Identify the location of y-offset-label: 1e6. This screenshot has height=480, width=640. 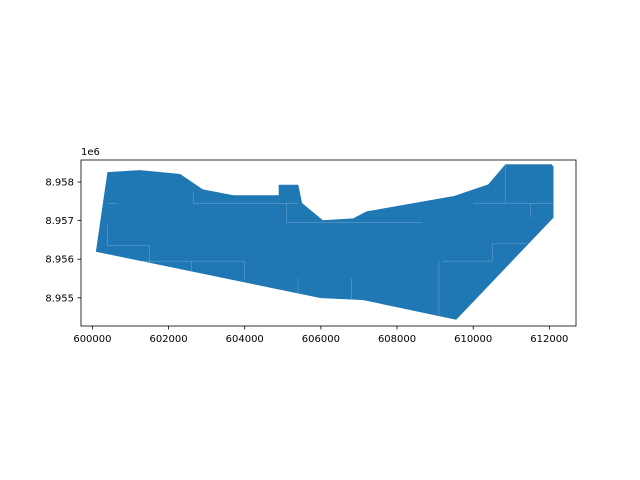
(90, 152).